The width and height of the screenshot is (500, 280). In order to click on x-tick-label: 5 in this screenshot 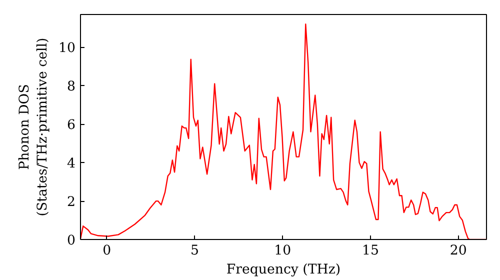, I will do `click(194, 251)`.